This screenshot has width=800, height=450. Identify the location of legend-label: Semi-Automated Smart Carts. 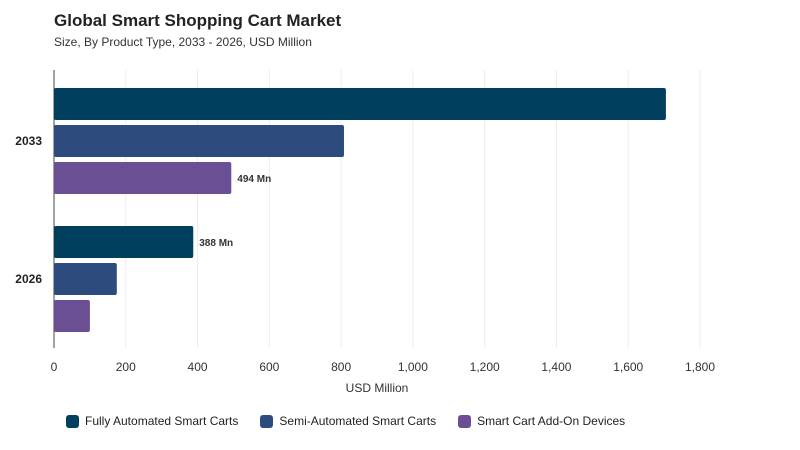
(358, 421).